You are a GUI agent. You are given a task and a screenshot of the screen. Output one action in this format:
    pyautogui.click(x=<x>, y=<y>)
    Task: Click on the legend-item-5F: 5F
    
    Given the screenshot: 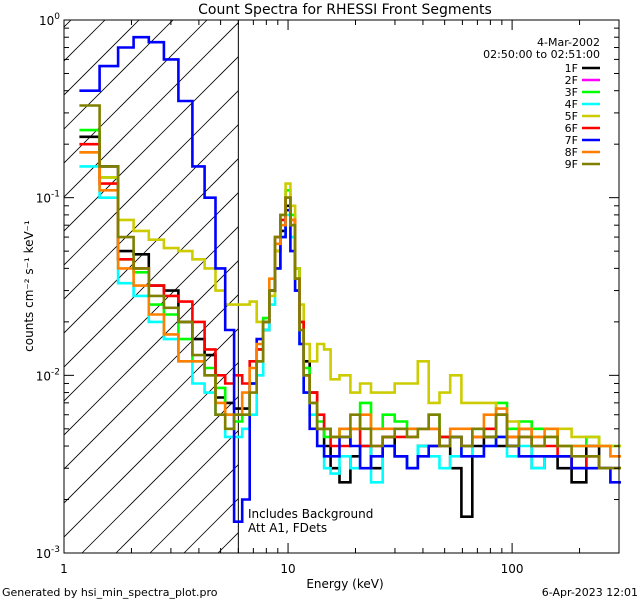 What is the action you would take?
    pyautogui.click(x=582, y=116)
    